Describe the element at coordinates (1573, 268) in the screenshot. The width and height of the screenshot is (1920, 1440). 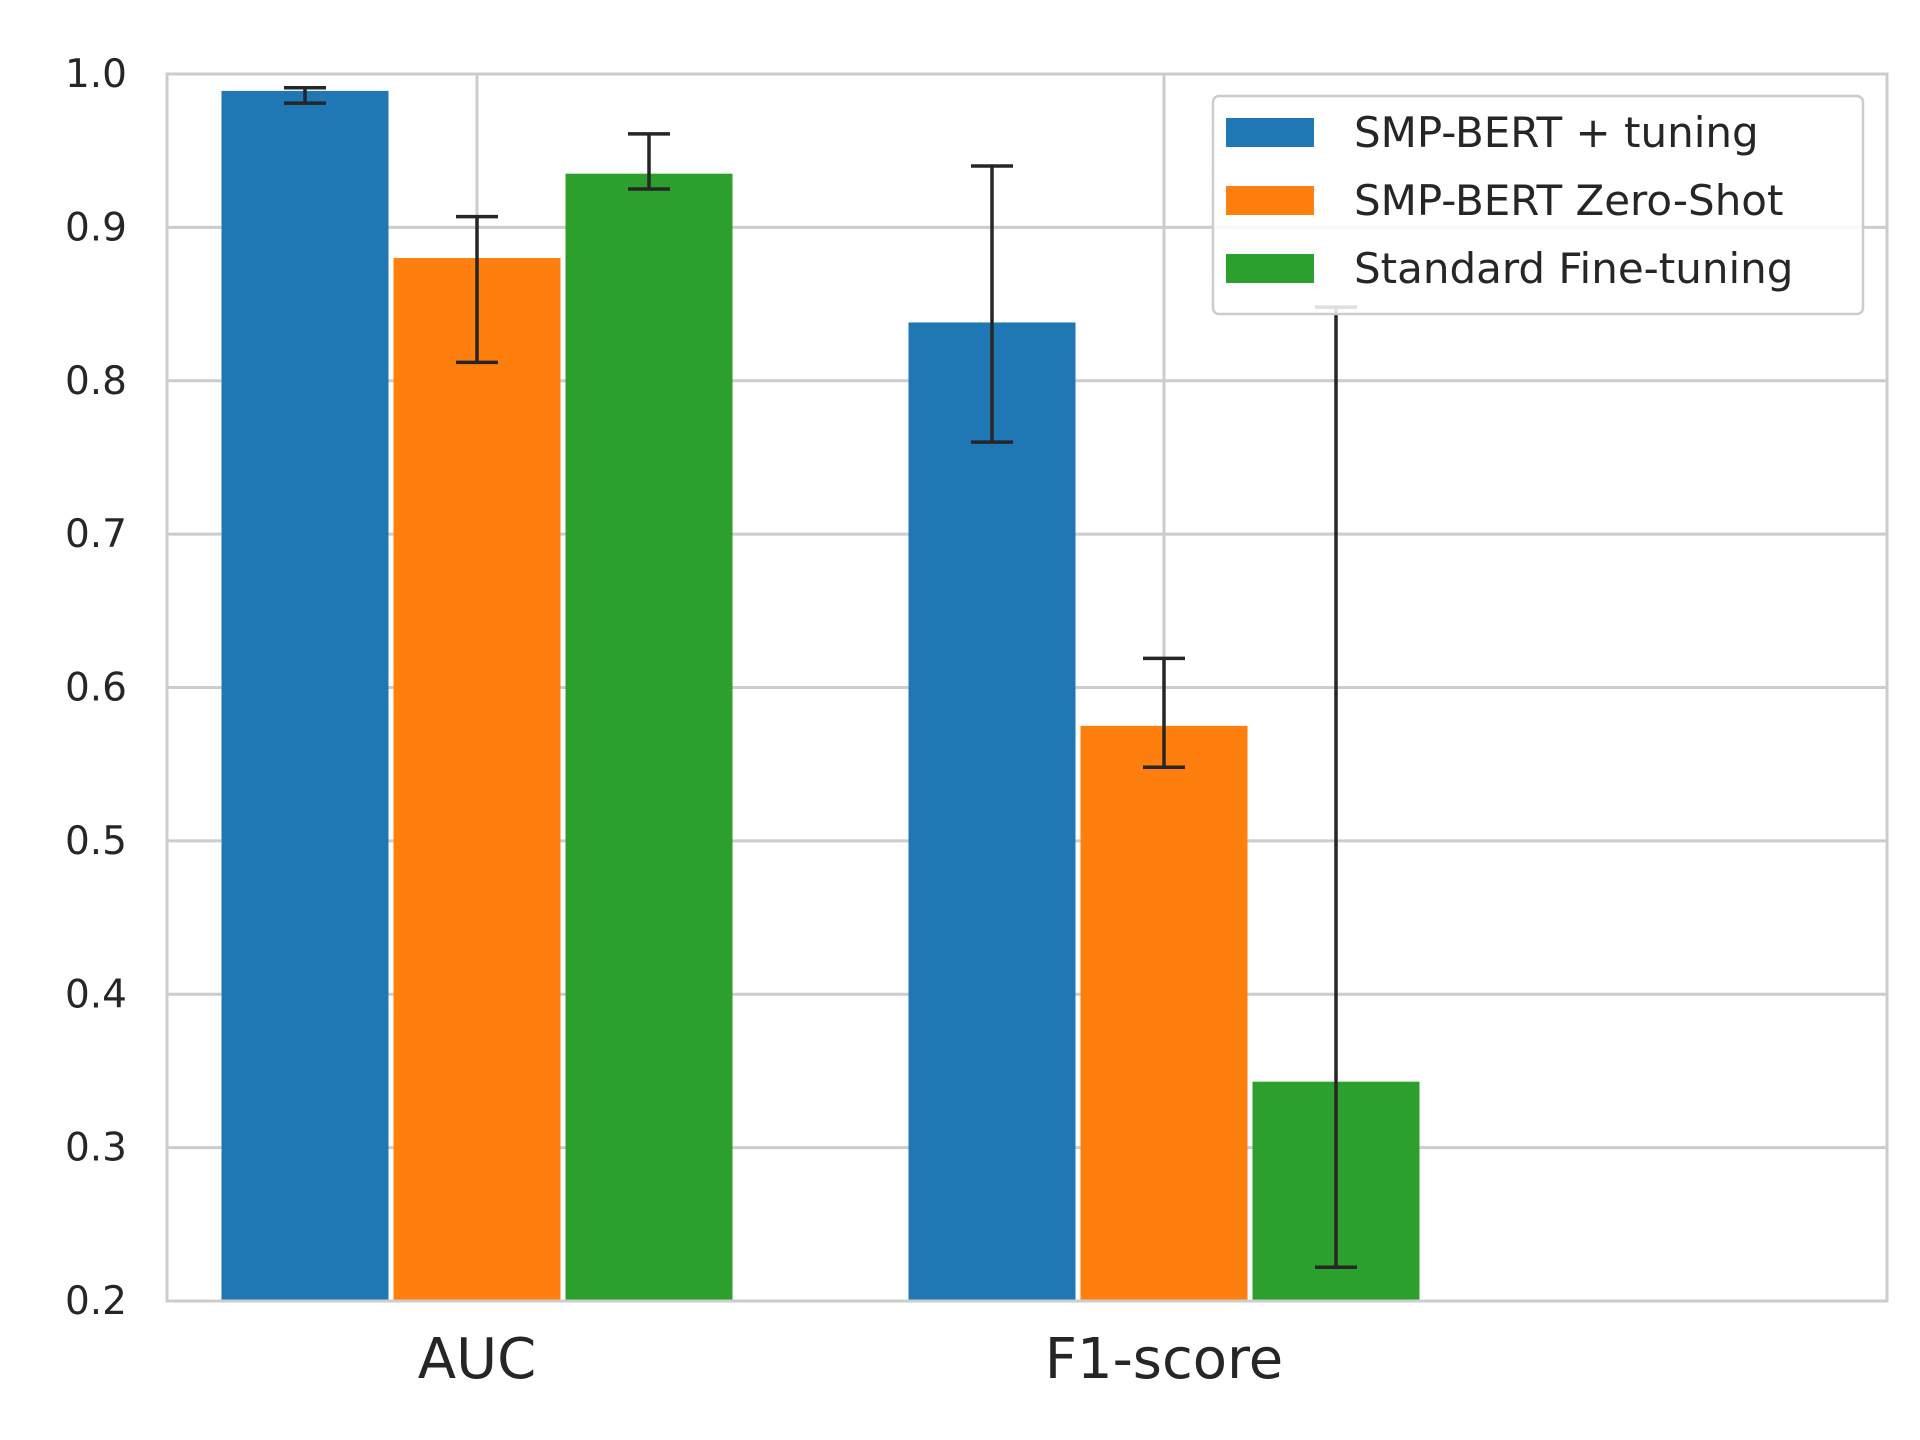
I see `legend-label: Standard Fine-tuning` at that location.